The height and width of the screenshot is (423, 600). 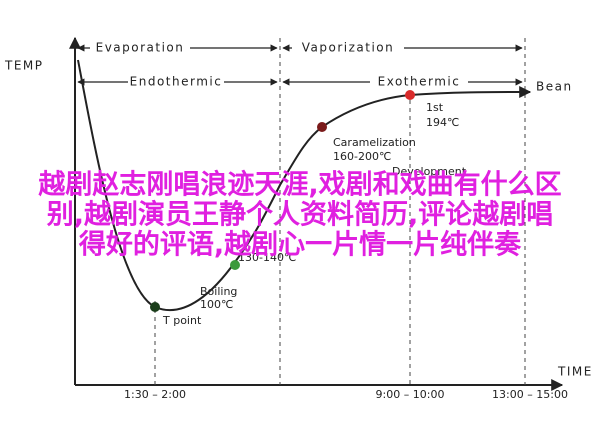 I want to click on overlay-text: 越剧赵志刚唱浪迹天涯,戏剧和戏曲有什么区, so click(x=299, y=185).